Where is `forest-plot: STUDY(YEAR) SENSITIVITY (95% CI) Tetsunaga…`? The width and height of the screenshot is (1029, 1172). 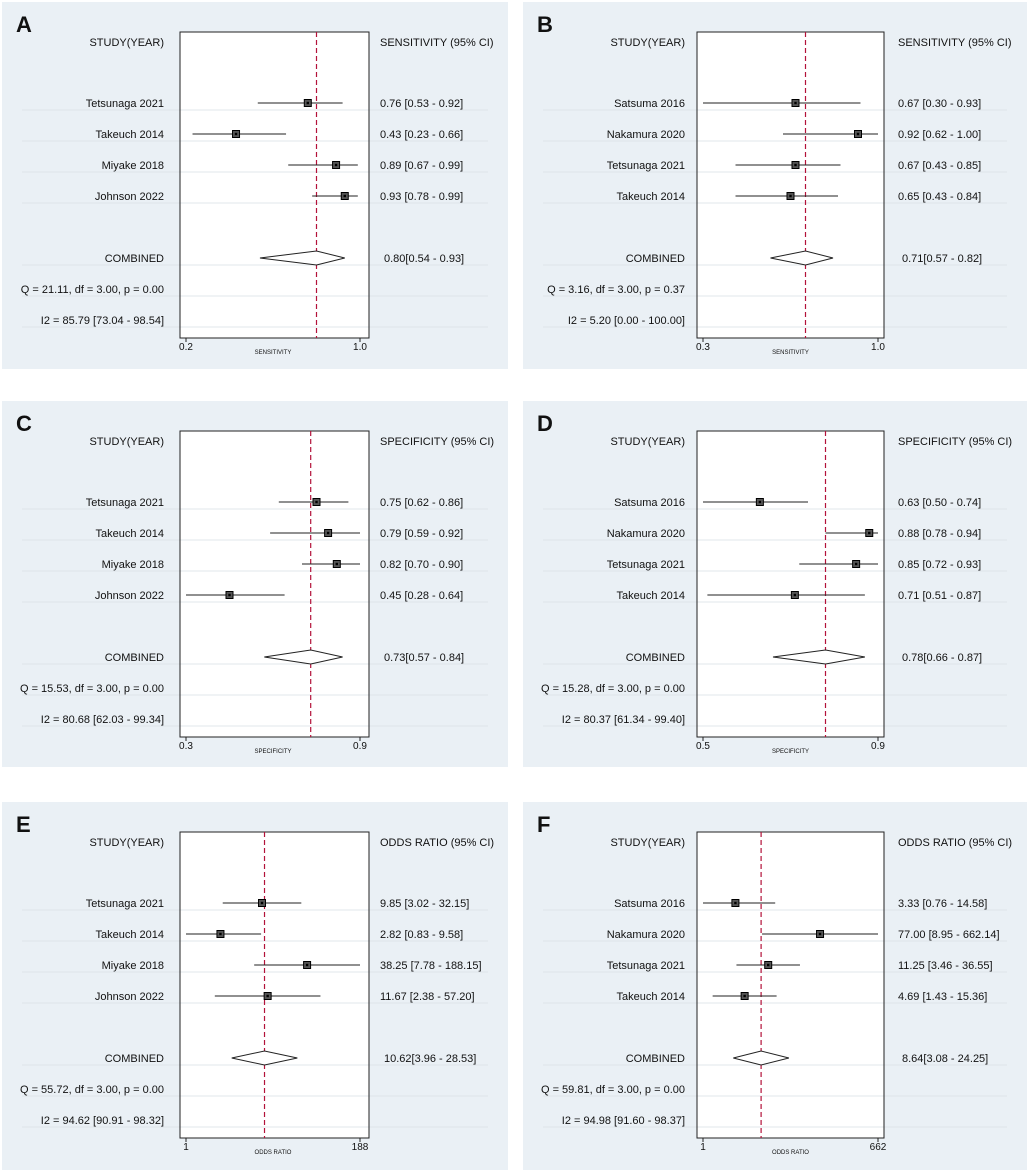 forest-plot: STUDY(YEAR) SENSITIVITY (95% CI) Tetsunaga… is located at coordinates (257, 193).